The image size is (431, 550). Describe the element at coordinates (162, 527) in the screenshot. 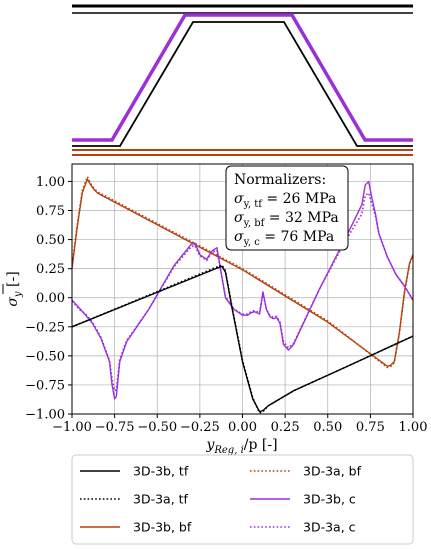

I see `legend-label: 3D-3b, bf` at that location.